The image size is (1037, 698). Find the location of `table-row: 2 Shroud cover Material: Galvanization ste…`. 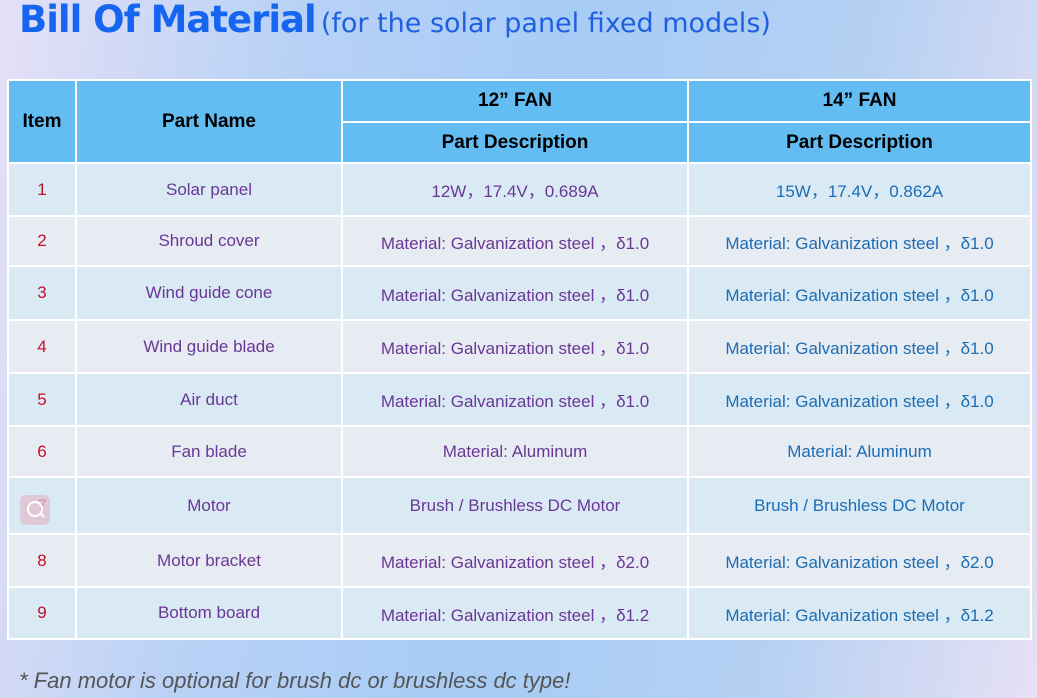

table-row: 2 Shroud cover Material: Galvanization ste… is located at coordinates (519, 241).